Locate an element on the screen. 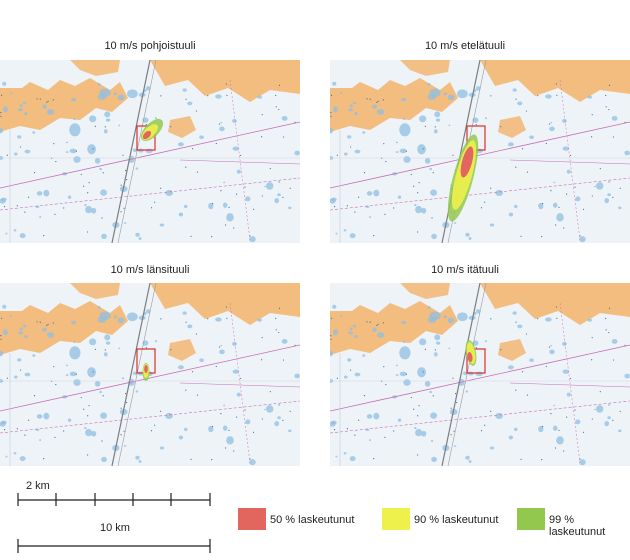 Image resolution: width=630 pixels, height=560 pixels. panel-title-west: 10 m/s länsituuli is located at coordinates (150, 270).